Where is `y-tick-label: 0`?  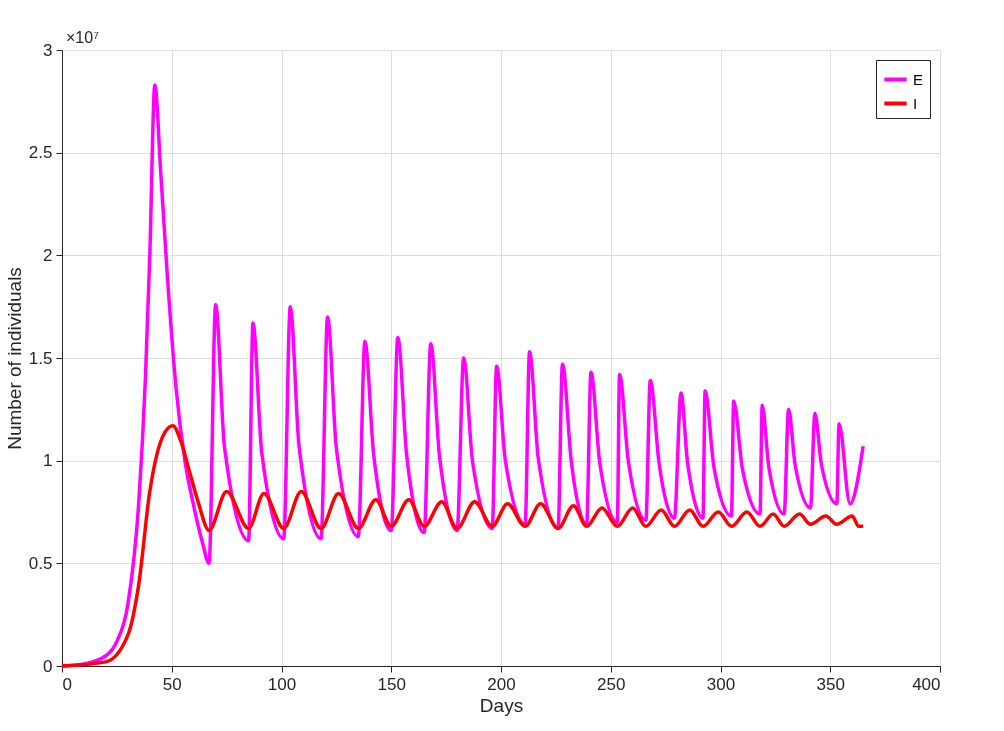
y-tick-label: 0 is located at coordinates (48, 666).